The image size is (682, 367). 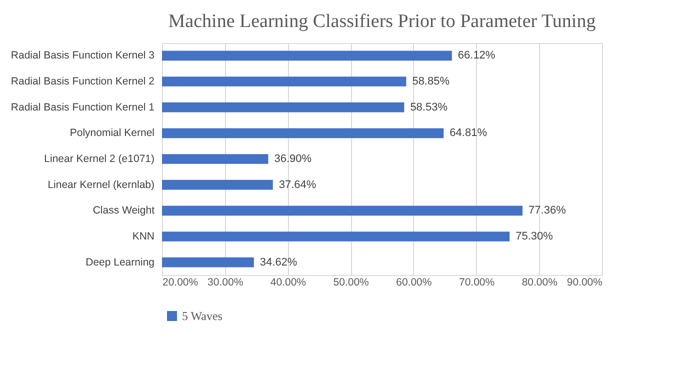 I want to click on data-label: 75.30%, so click(x=535, y=236).